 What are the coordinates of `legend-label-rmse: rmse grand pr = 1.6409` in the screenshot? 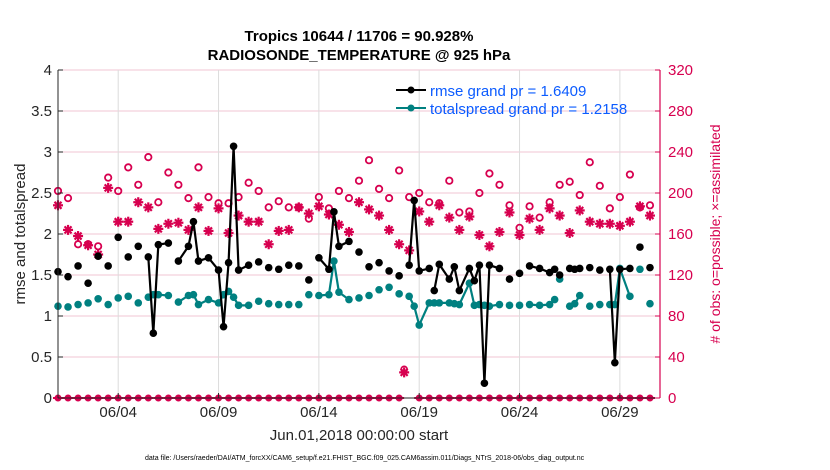 It's located at (508, 91).